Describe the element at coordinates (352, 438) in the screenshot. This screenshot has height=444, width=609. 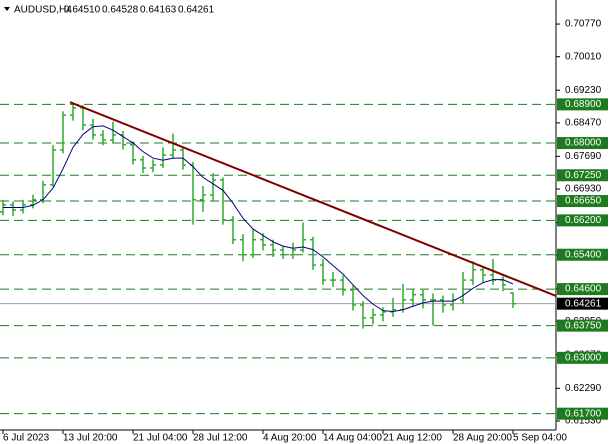
I see `x-tick-label: 14 Aug 04:00` at that location.